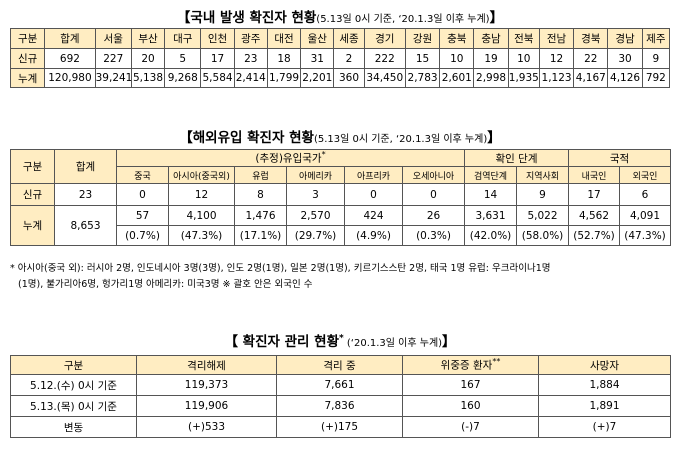  Describe the element at coordinates (148, 38) in the screenshot. I see `column-header: 부산` at that location.